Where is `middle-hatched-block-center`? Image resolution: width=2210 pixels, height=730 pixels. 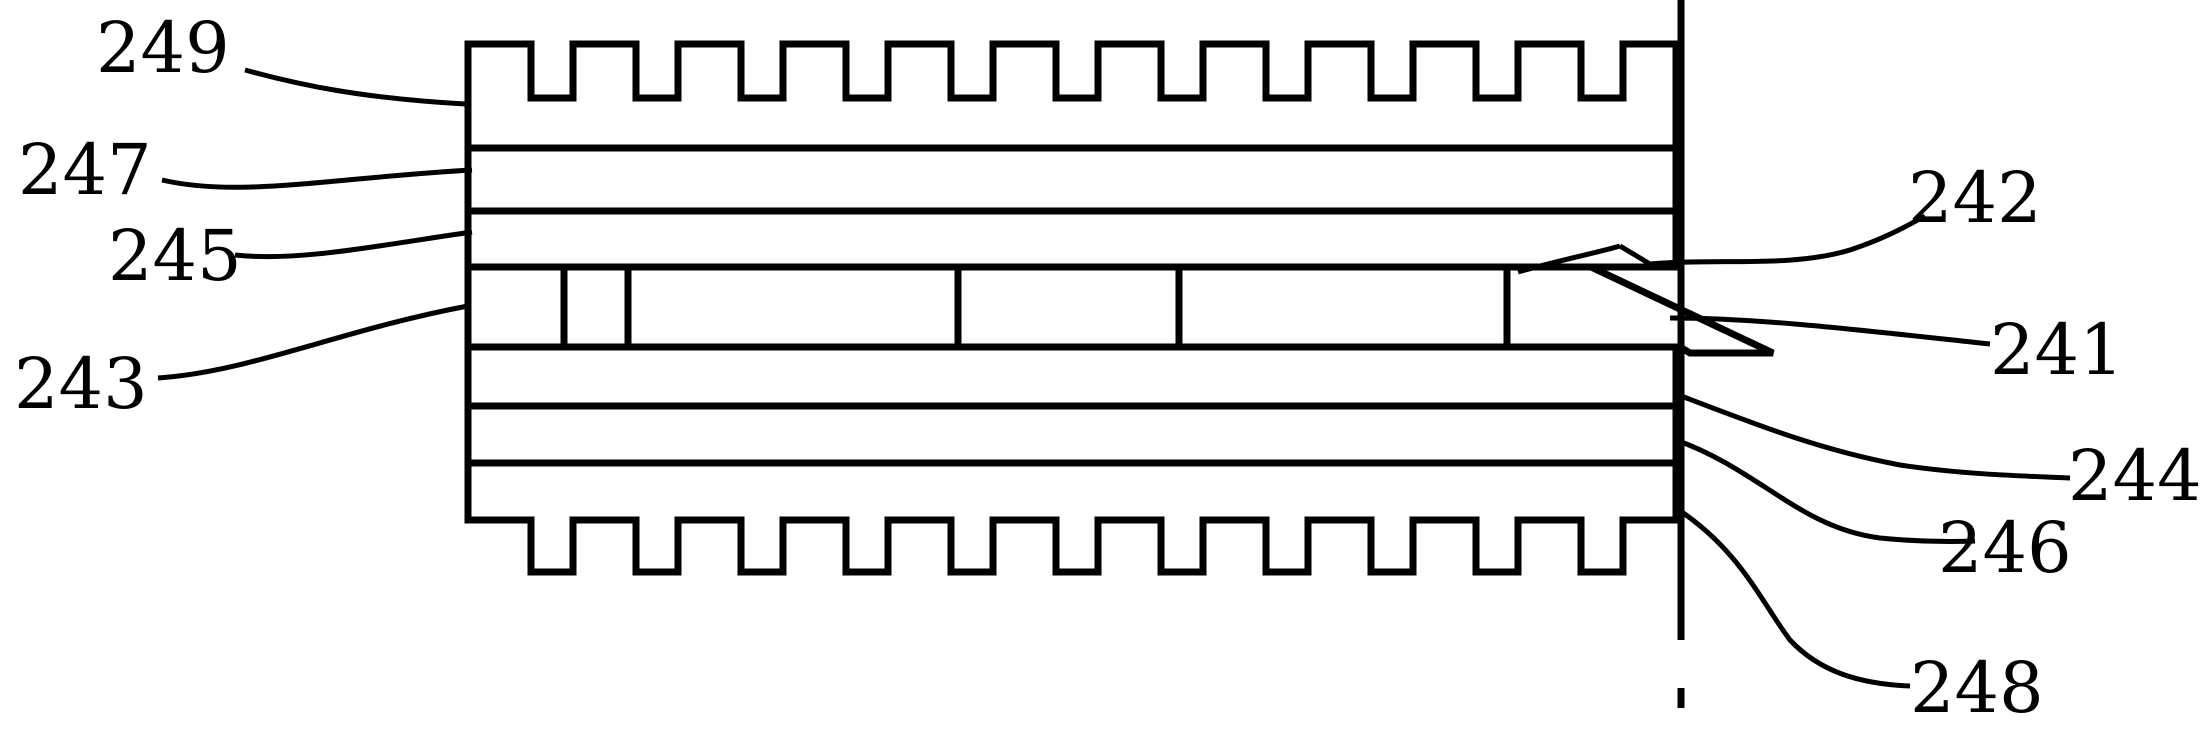 middle-hatched-block-center is located at coordinates (1068, 307).